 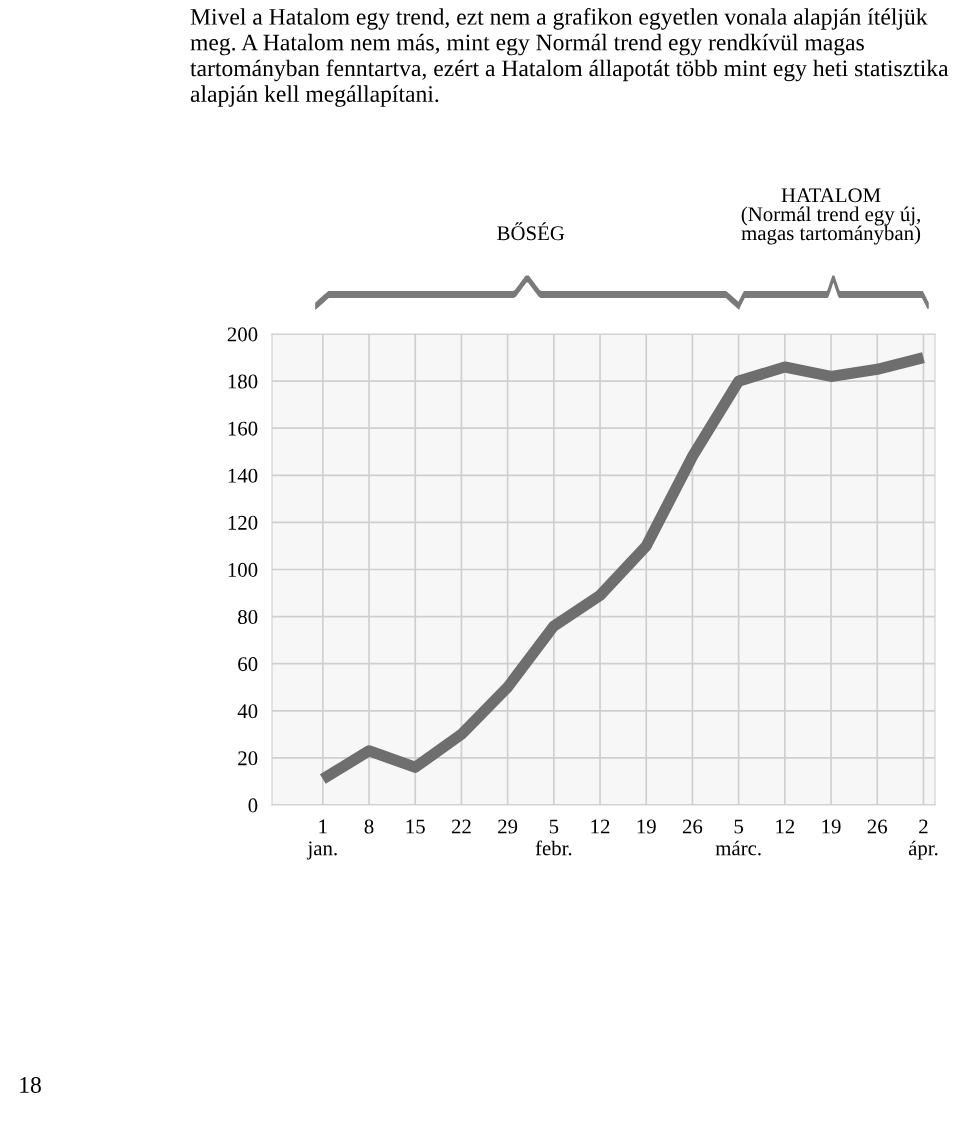 What do you see at coordinates (248, 758) in the screenshot?
I see `y-tick-label: 20` at bounding box center [248, 758].